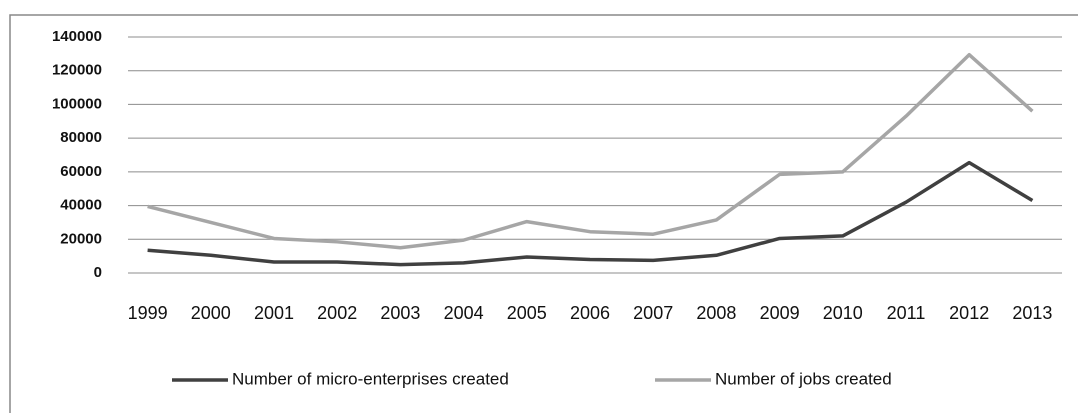  I want to click on x-tick-label: 2006, so click(590, 313).